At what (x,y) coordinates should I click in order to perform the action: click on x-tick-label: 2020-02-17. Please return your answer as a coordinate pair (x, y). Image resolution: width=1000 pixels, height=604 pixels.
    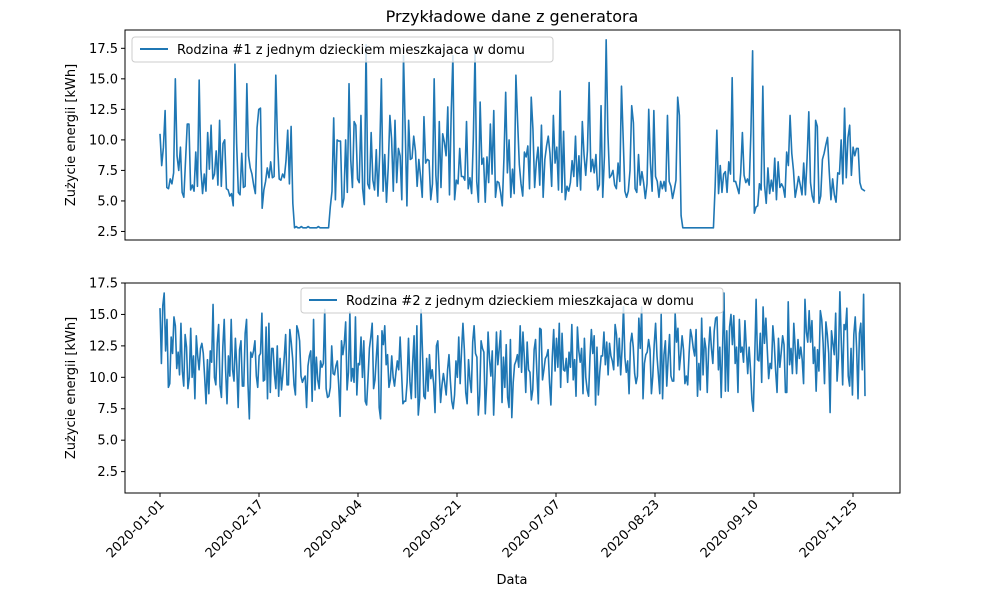
    Looking at the image, I should click on (235, 529).